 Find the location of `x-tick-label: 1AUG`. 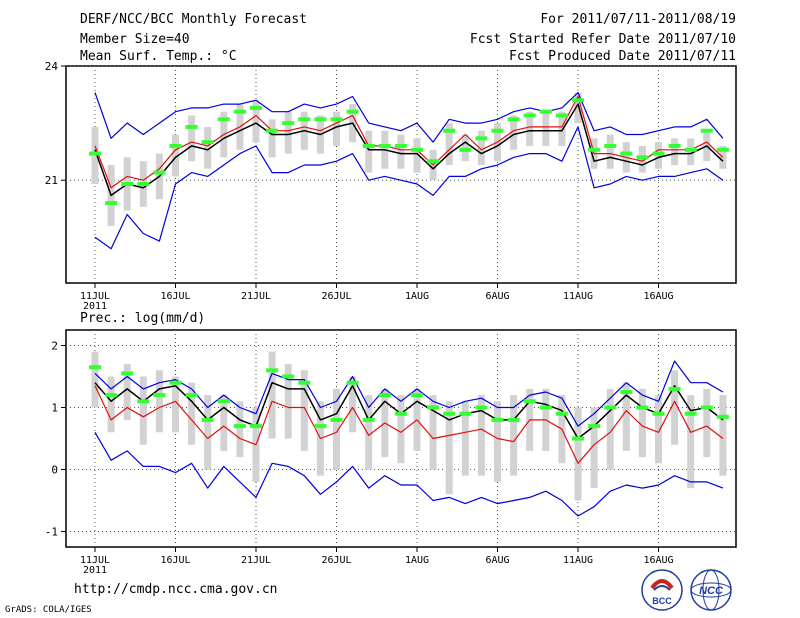

x-tick-label: 1AUG is located at coordinates (417, 560).